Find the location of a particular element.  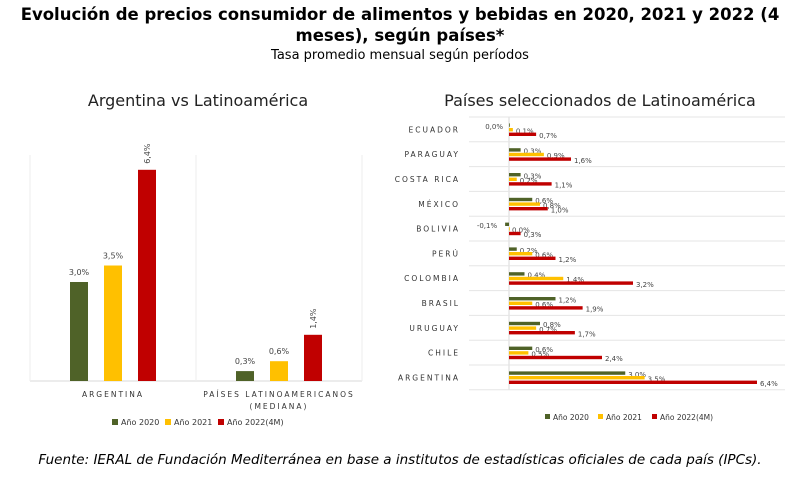

data-label: 1,6% is located at coordinates (583, 161).